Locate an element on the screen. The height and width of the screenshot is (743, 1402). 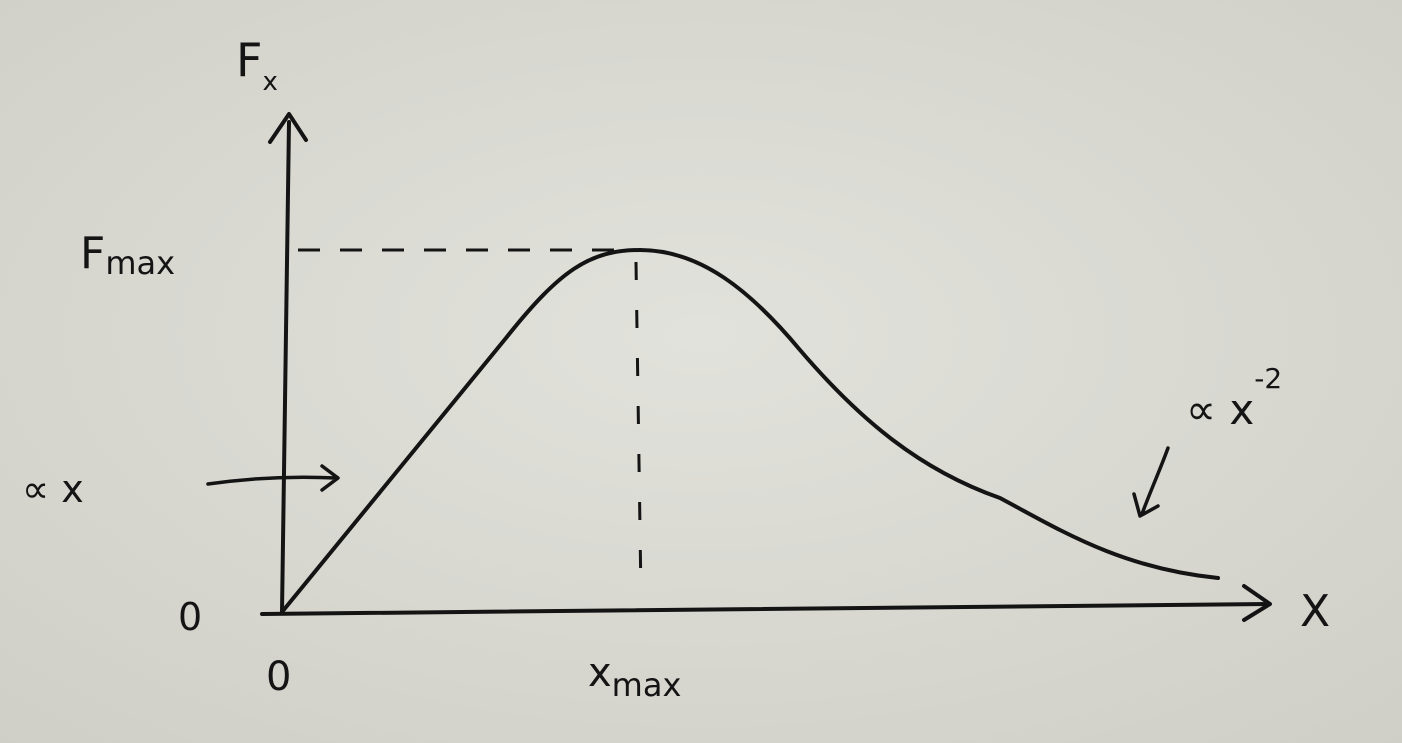
y-axis-label: Fx is located at coordinates (257, 65).